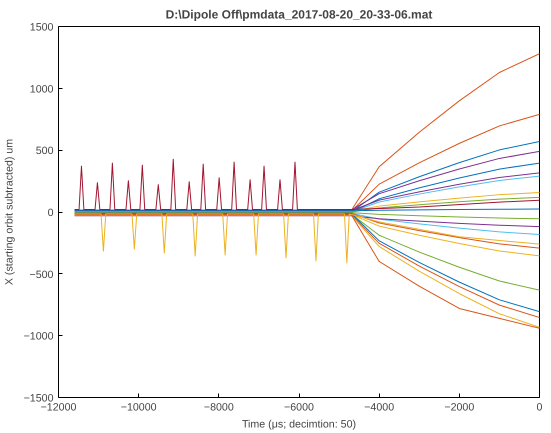 The width and height of the screenshot is (551, 433). I want to click on y-tick-label: −1500, so click(39, 398).